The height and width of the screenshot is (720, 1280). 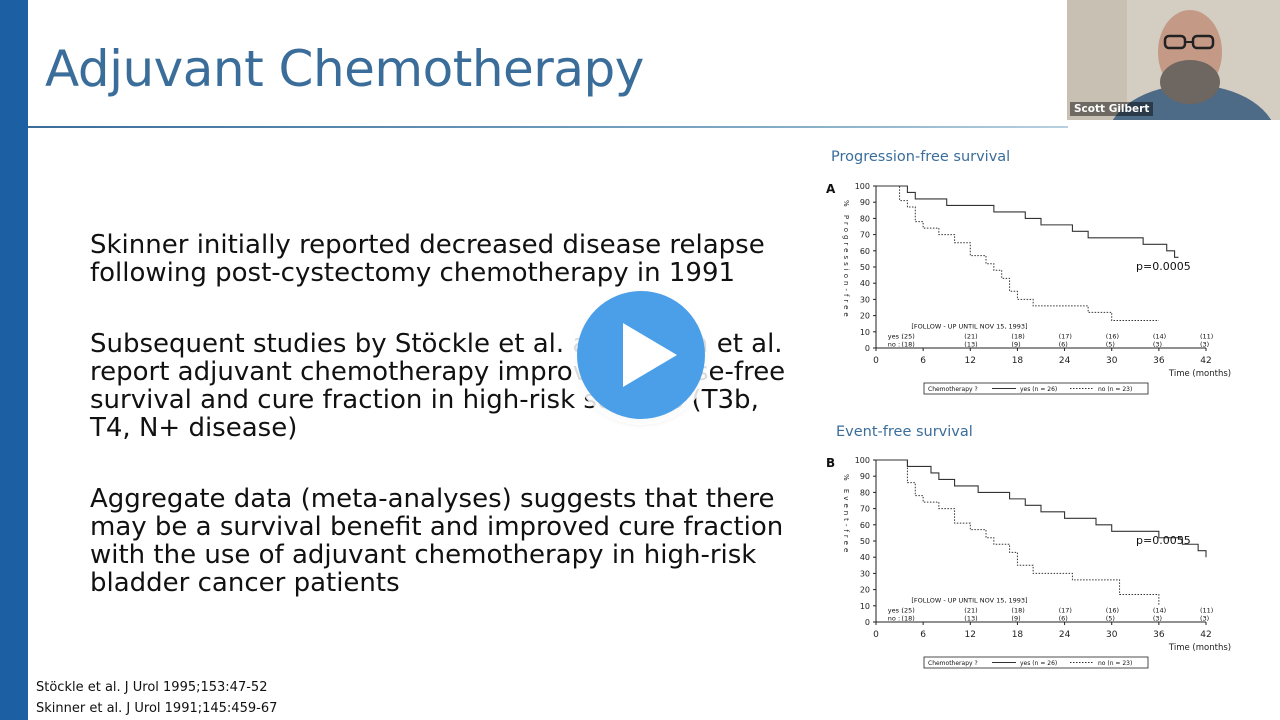 I want to click on chart-a-series-no, so click(x=1017, y=253).